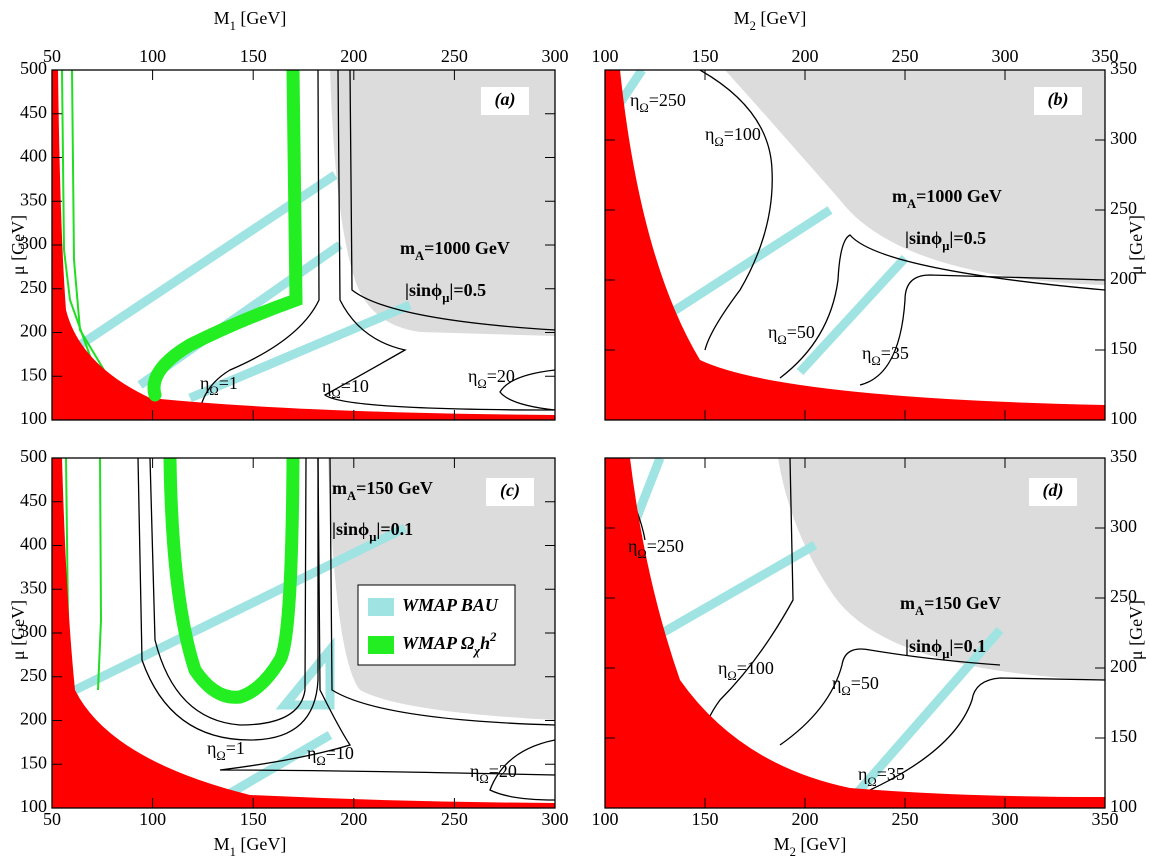  I want to click on contour-label: ηΩ=20, so click(491, 378).